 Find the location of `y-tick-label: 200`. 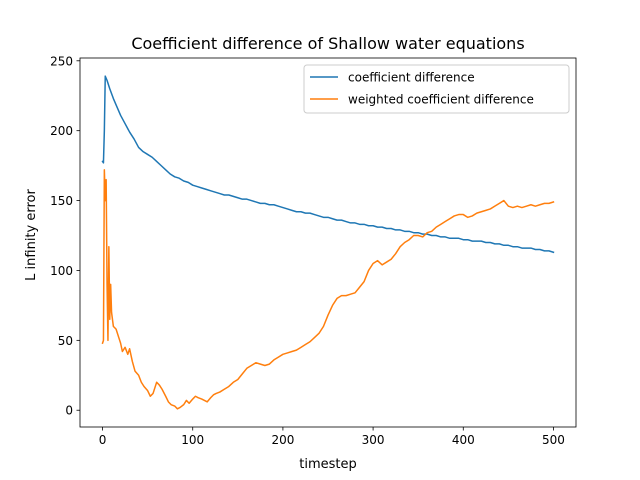

y-tick-label: 200 is located at coordinates (61, 131).